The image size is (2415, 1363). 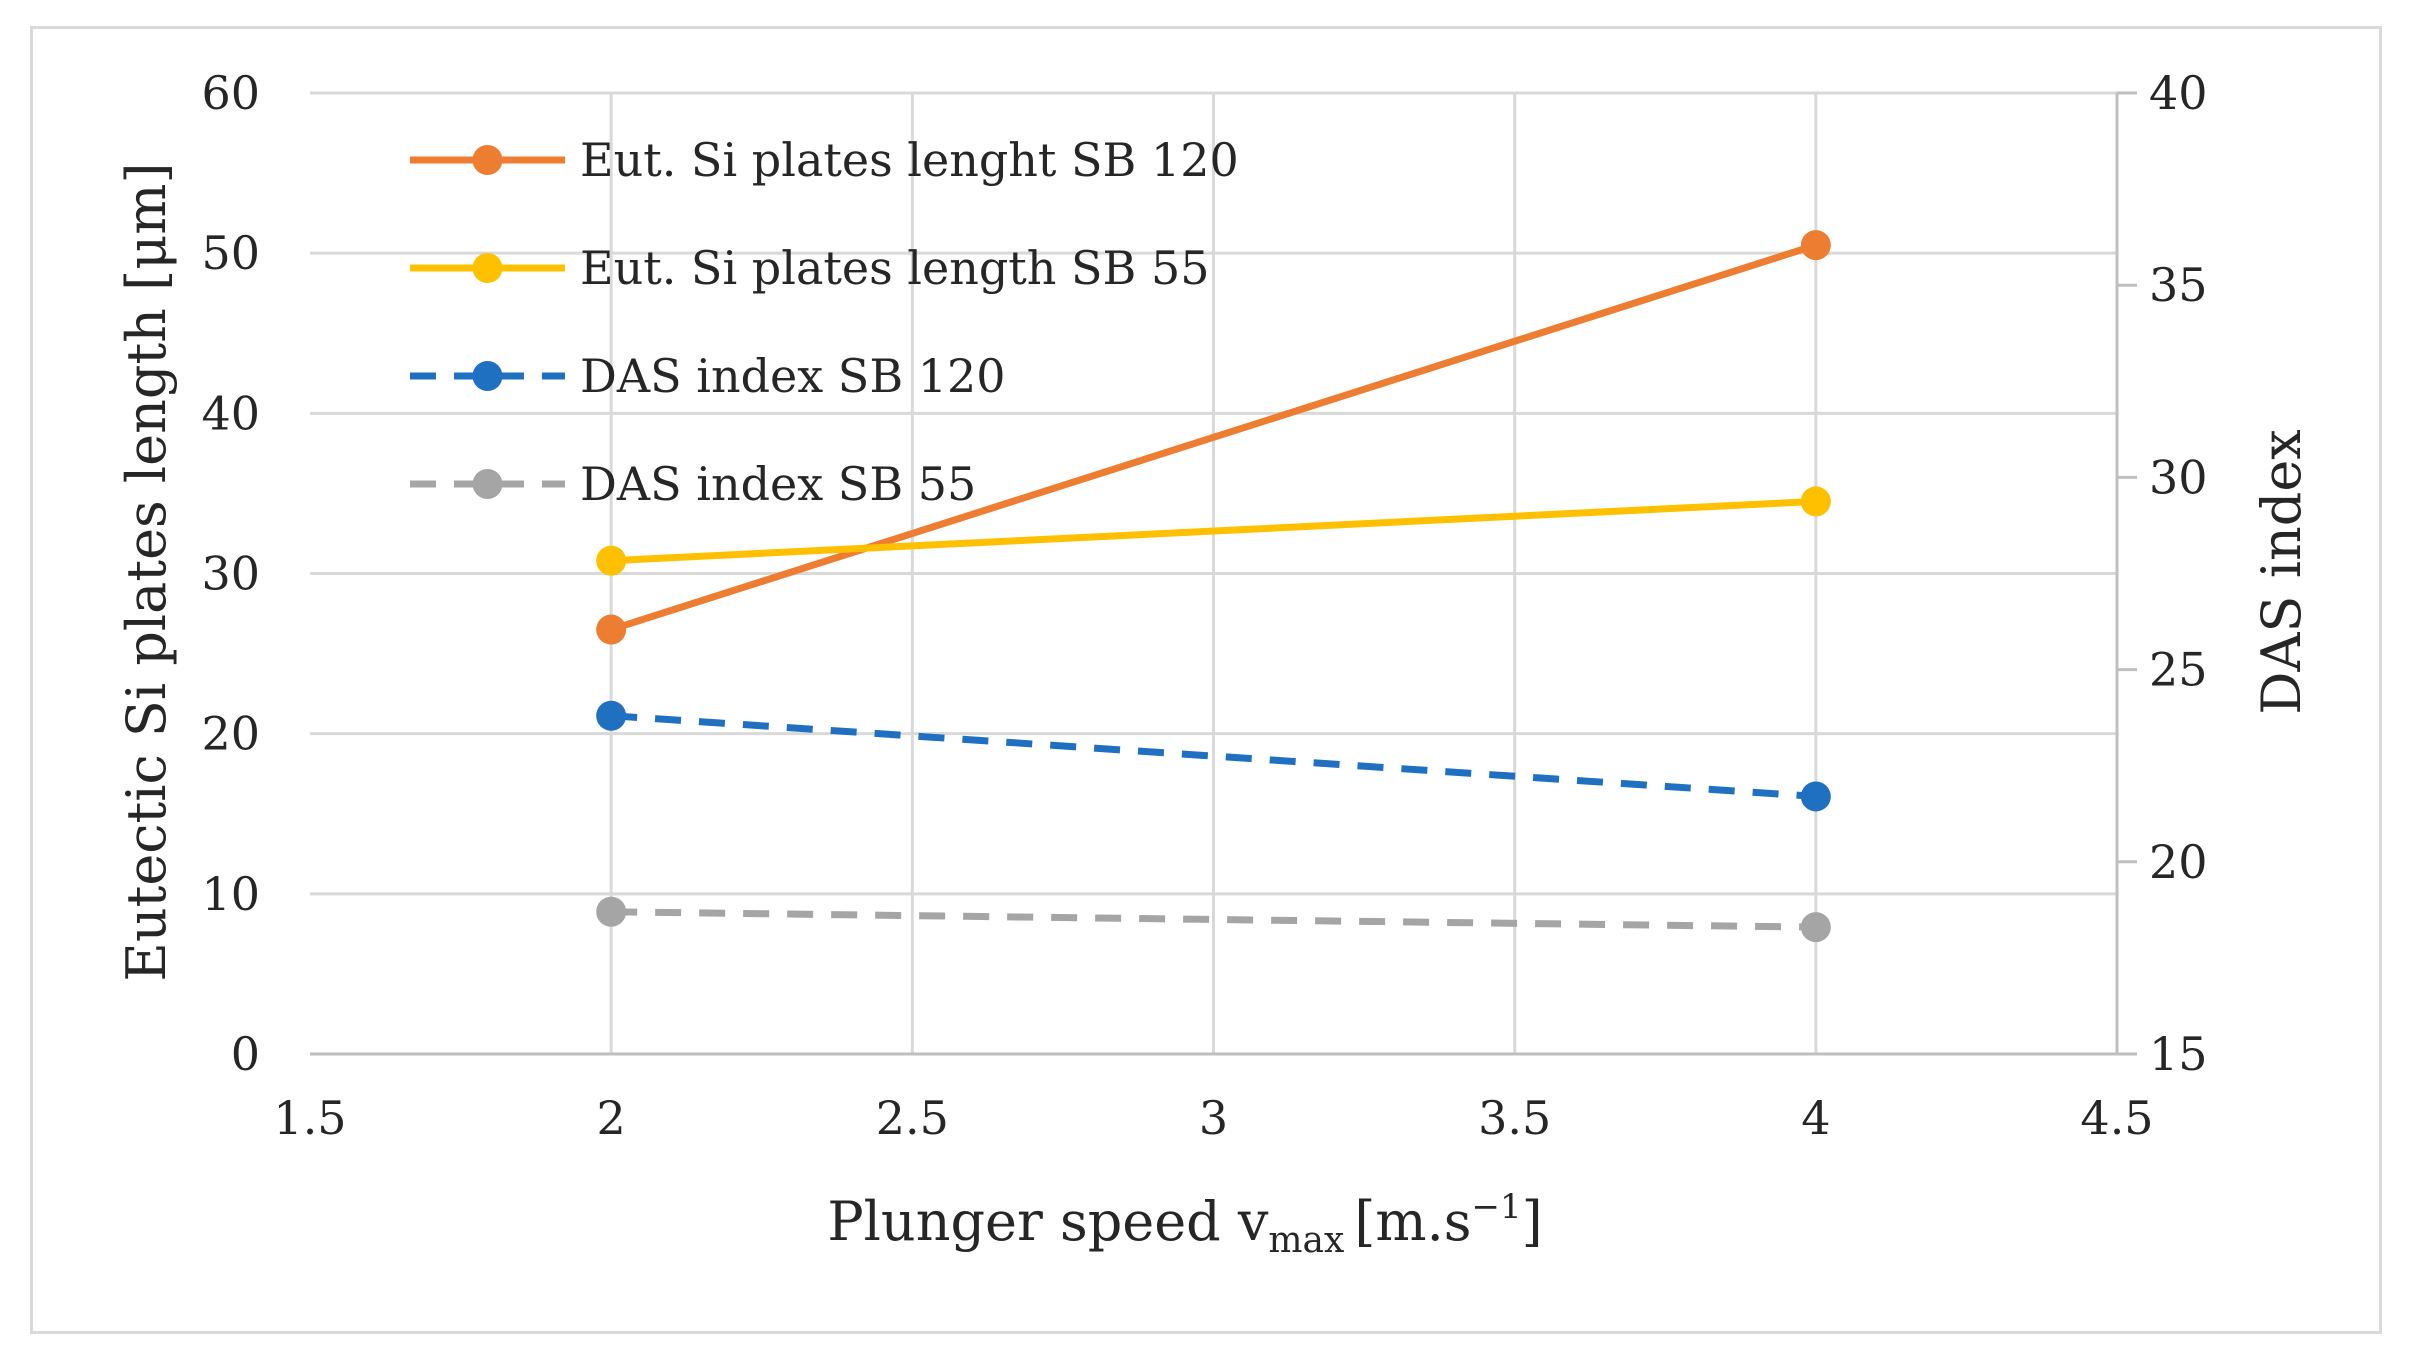 I want to click on x-axis-title-superscript: −1, so click(x=1496, y=1207).